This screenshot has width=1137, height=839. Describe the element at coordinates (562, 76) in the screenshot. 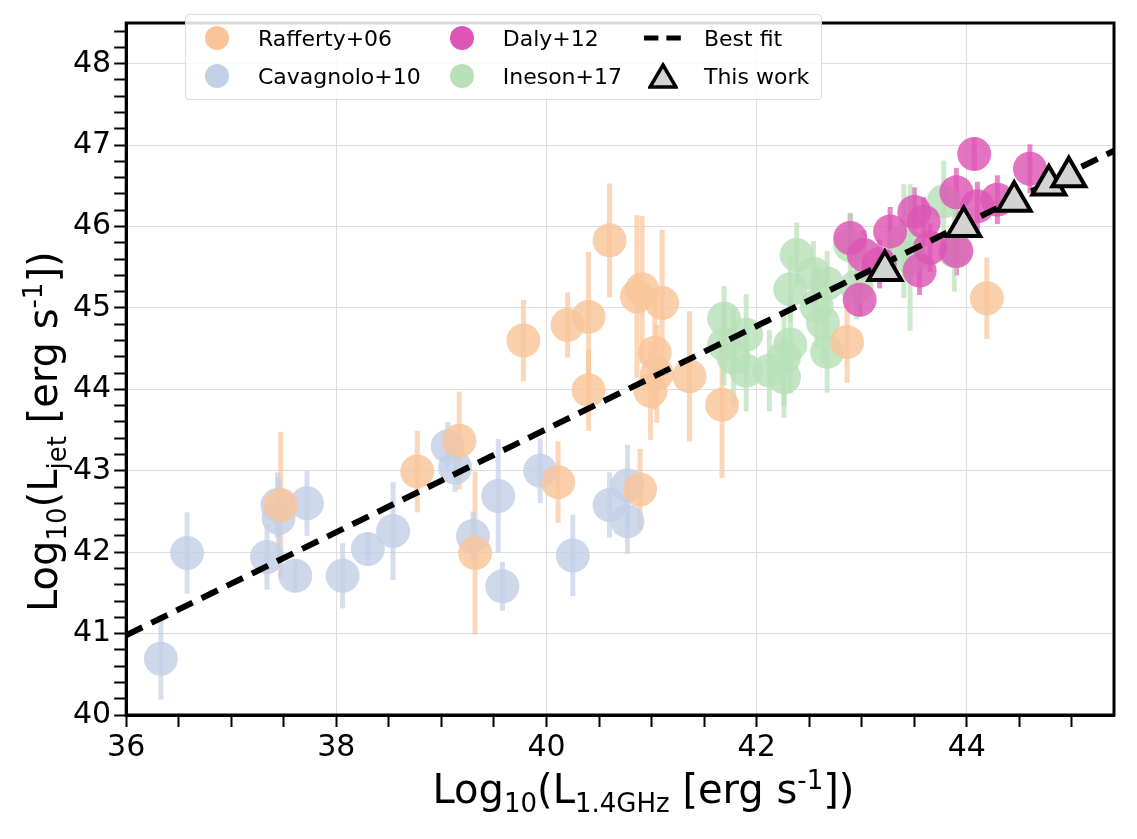

I see `legend-label: Ineson+17` at that location.